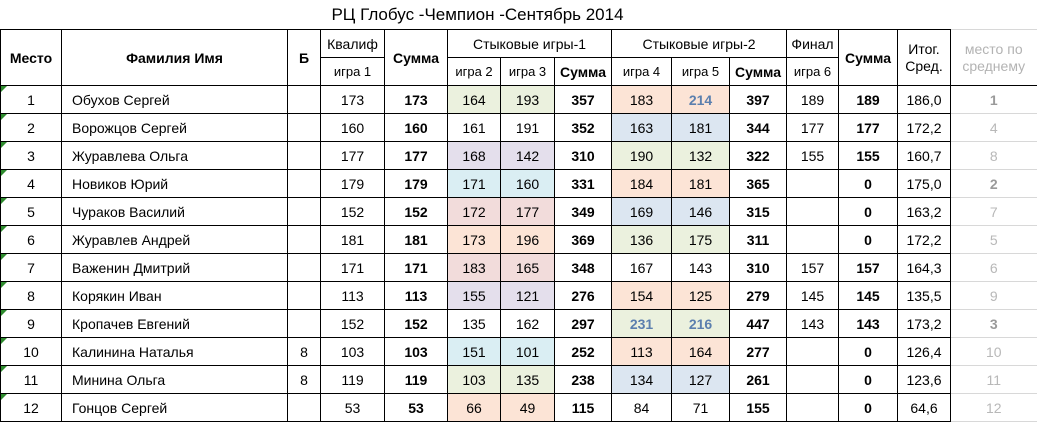 This screenshot has width=1041, height=422. What do you see at coordinates (993, 99) in the screenshot?
I see `cell-avg-rank: 1` at bounding box center [993, 99].